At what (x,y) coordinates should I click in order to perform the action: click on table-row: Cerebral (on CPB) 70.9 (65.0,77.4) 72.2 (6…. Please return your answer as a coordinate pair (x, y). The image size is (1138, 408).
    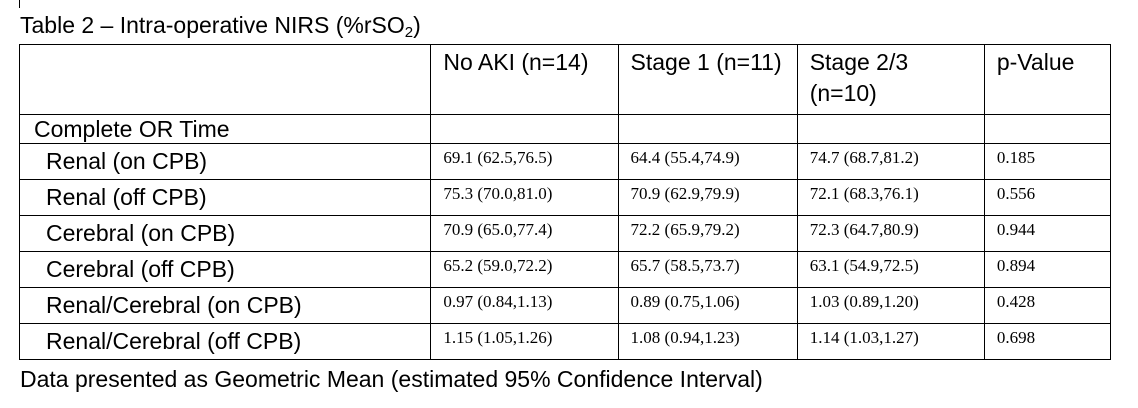
    Looking at the image, I should click on (565, 233).